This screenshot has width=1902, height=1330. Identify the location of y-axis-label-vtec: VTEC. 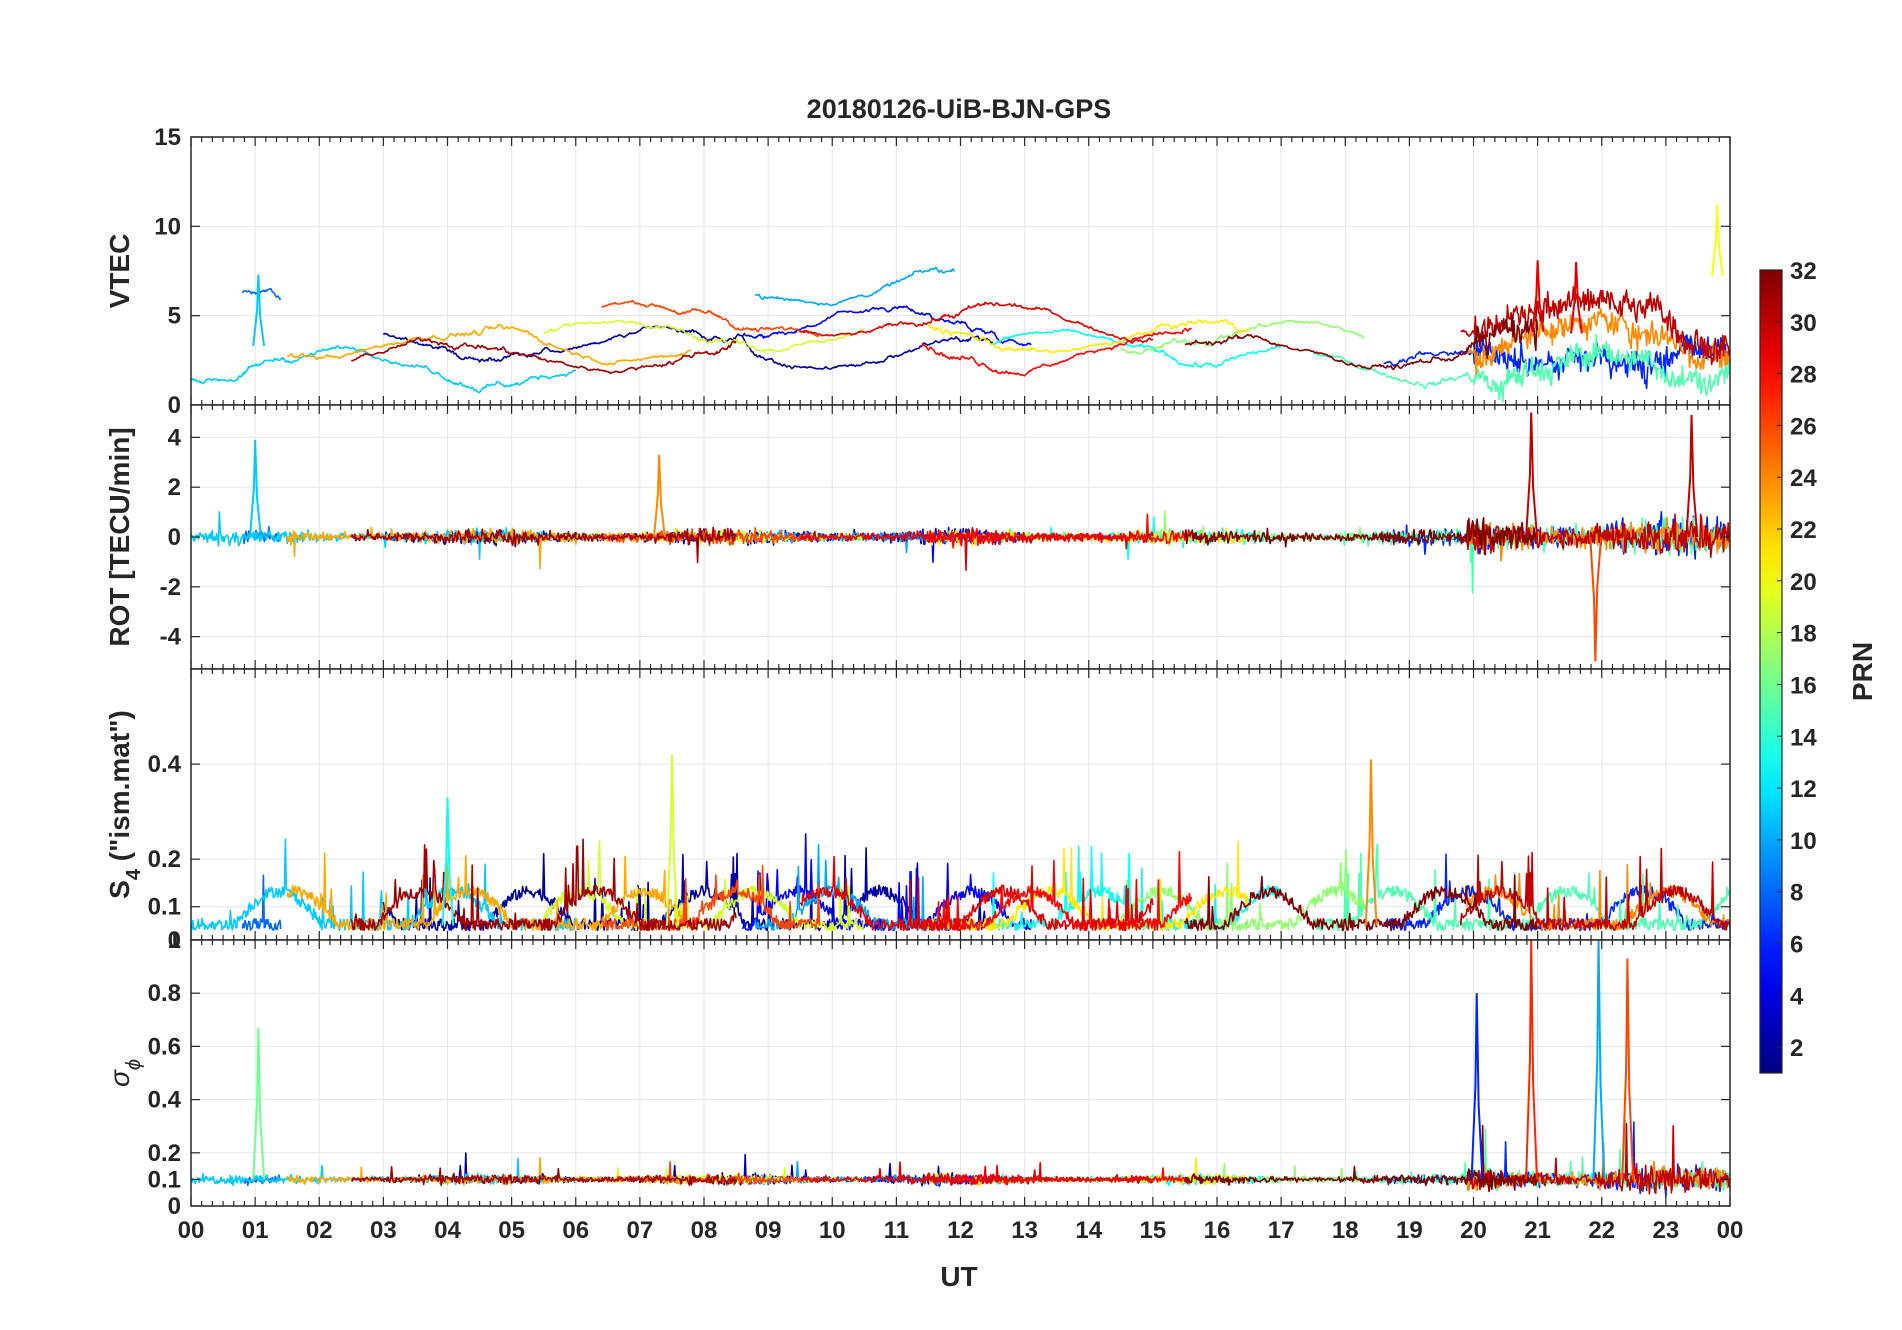
(119, 271).